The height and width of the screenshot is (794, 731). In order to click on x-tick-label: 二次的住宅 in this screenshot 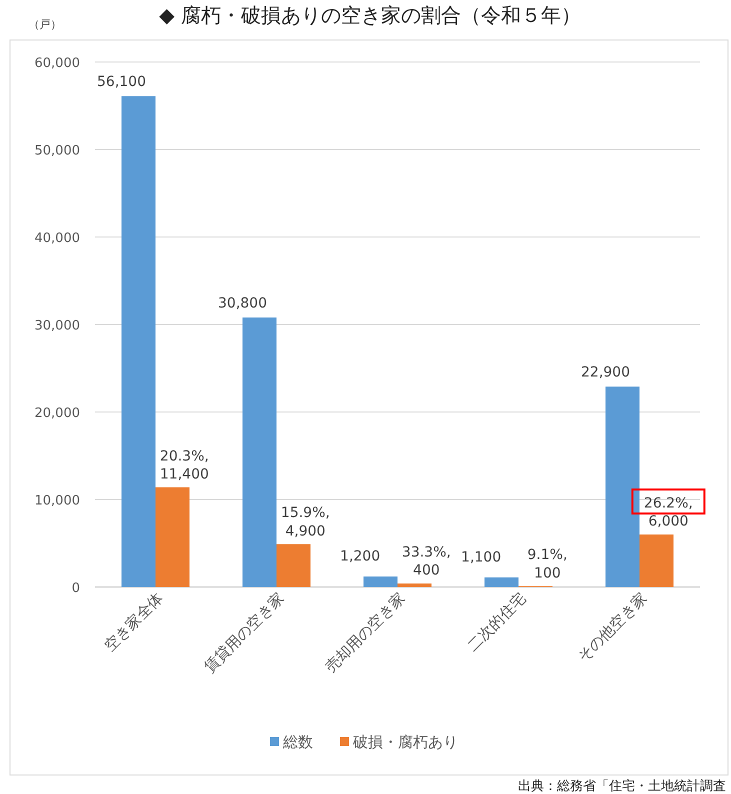, I will do `click(497, 622)`.